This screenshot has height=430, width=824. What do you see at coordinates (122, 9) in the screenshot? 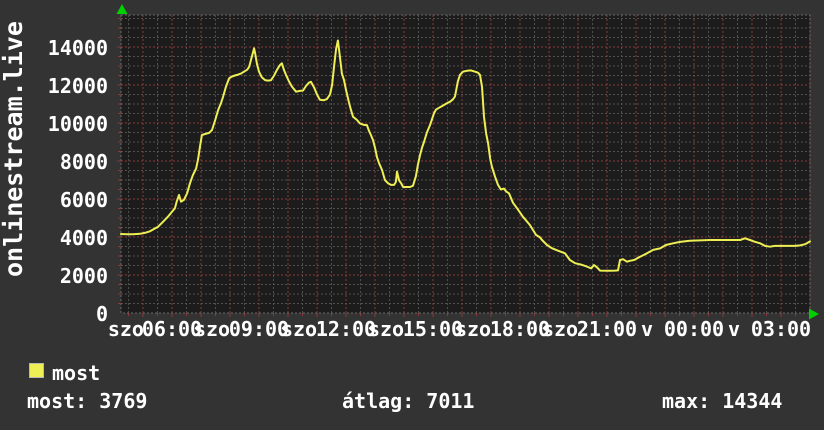
I see `y-axis-arrow-icon` at bounding box center [122, 9].